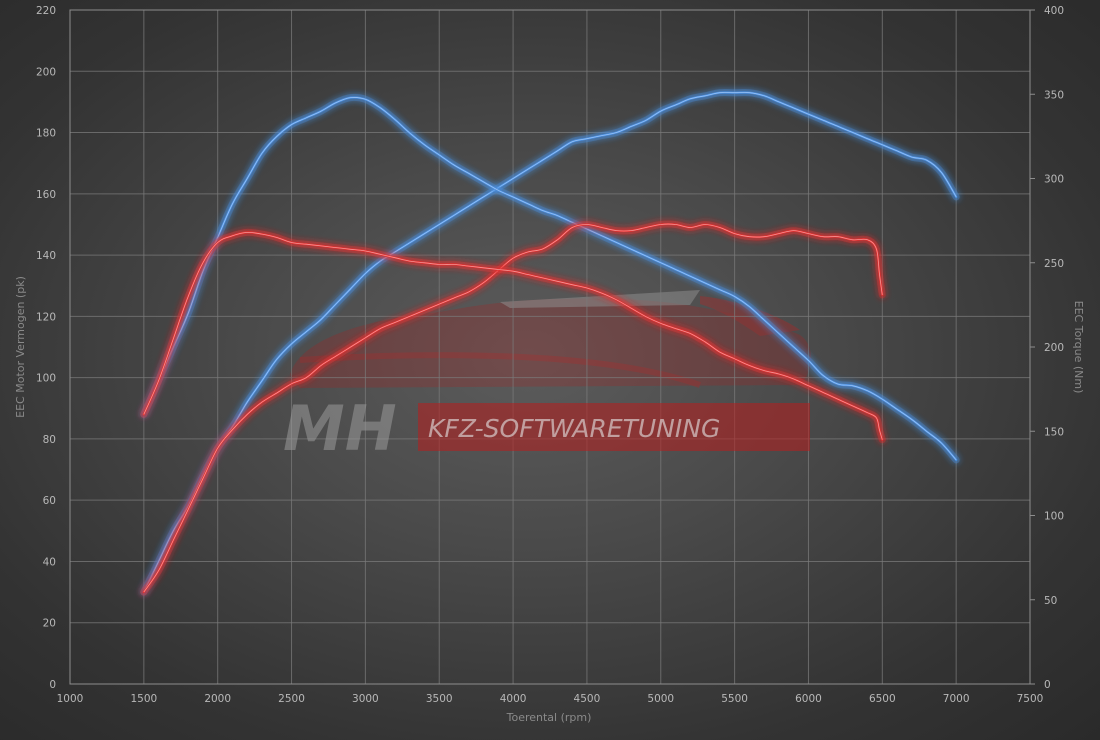  I want to click on y-left-tick-label: 80, so click(49, 440).